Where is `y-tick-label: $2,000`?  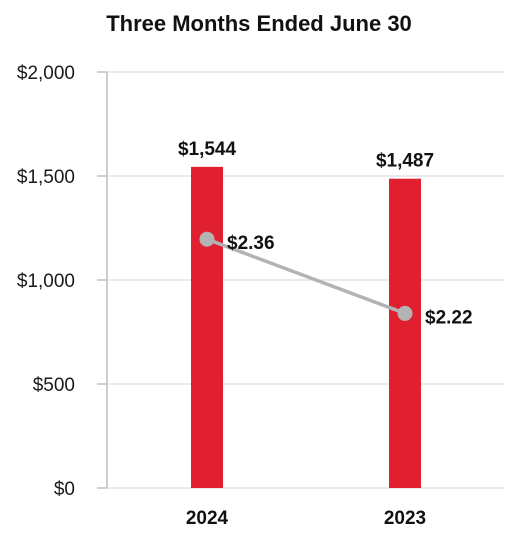 y-tick-label: $2,000 is located at coordinates (46, 73).